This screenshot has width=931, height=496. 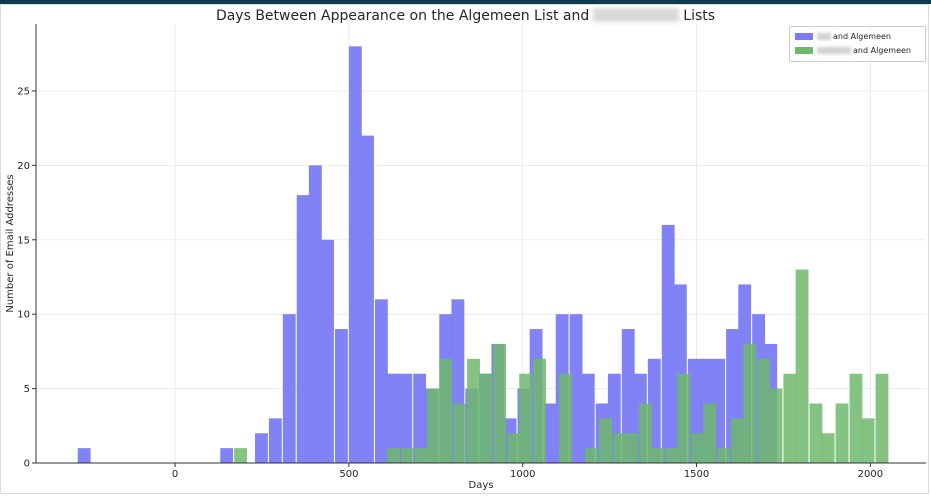 I want to click on x-tick-label: 0, so click(x=175, y=474).